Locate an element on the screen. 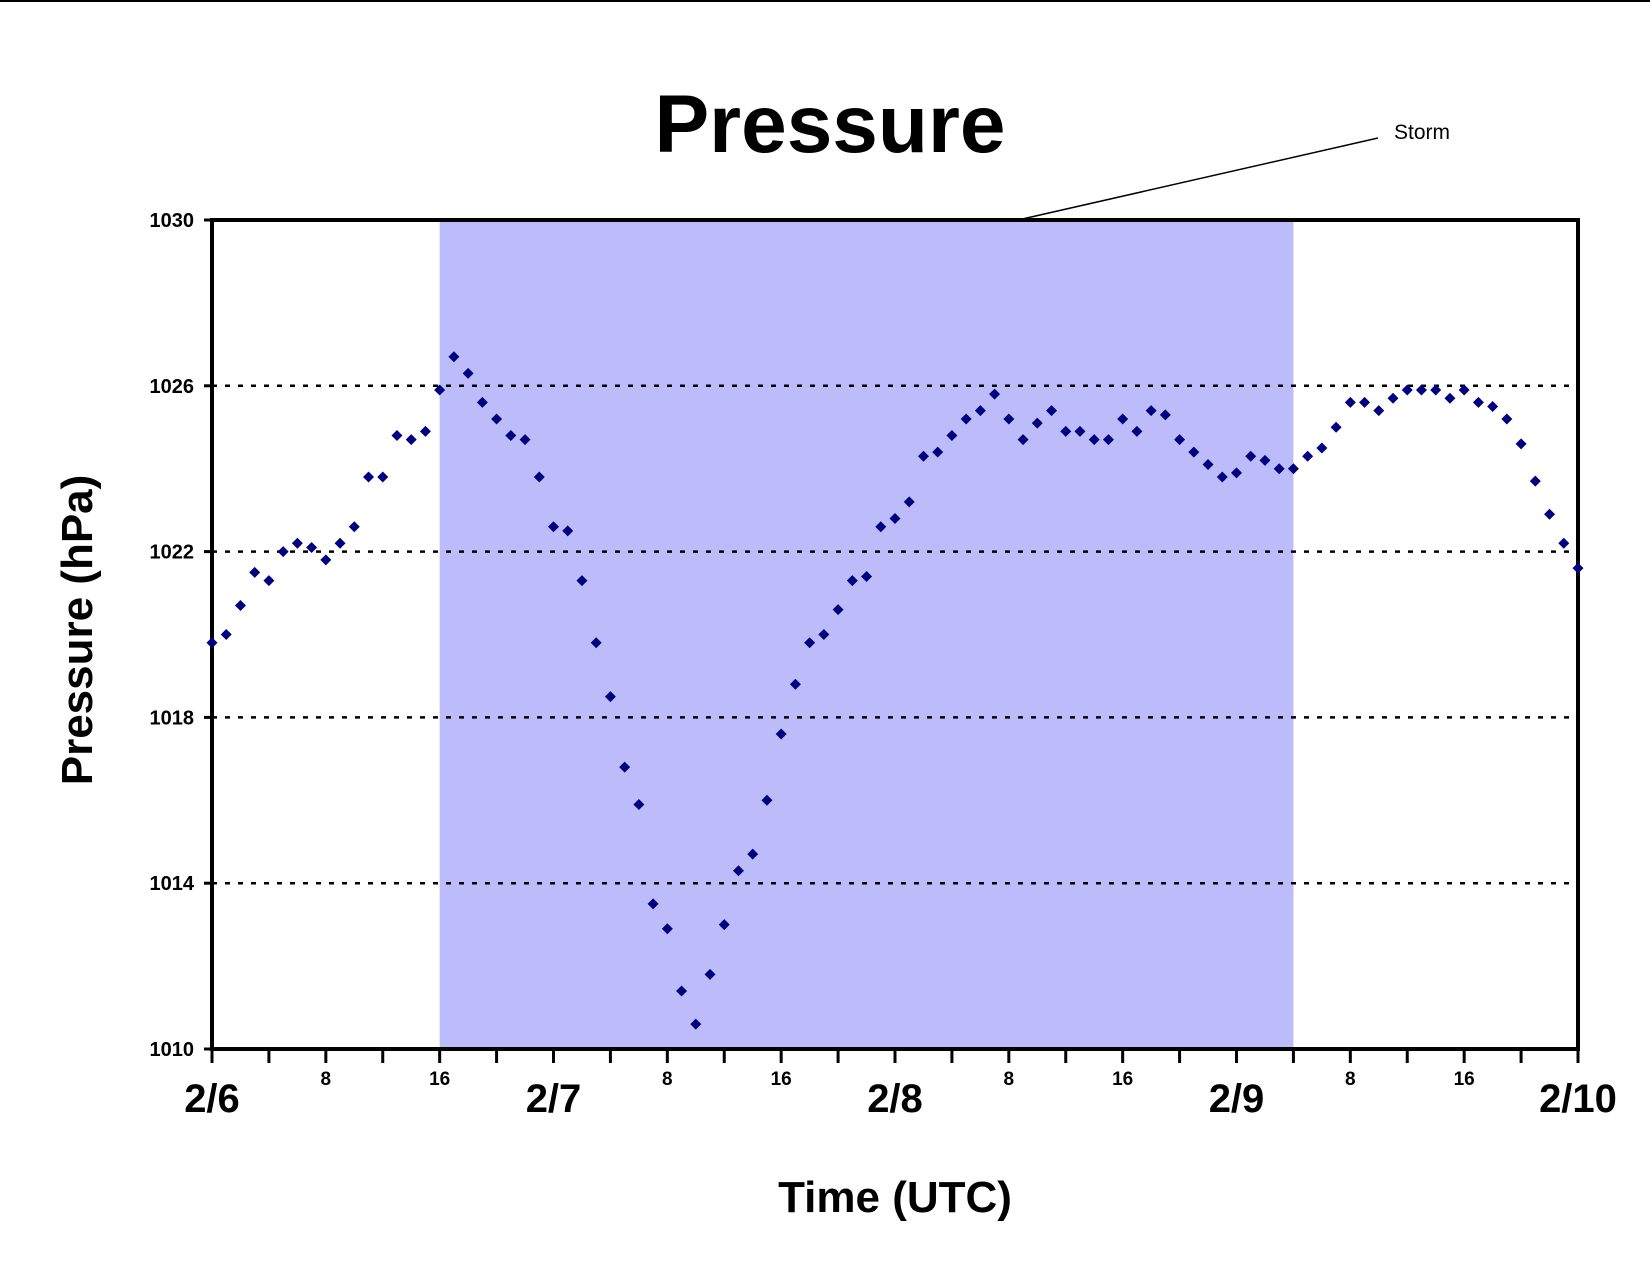 The image size is (1650, 1275). x-day-label: 2/7 is located at coordinates (554, 1099).